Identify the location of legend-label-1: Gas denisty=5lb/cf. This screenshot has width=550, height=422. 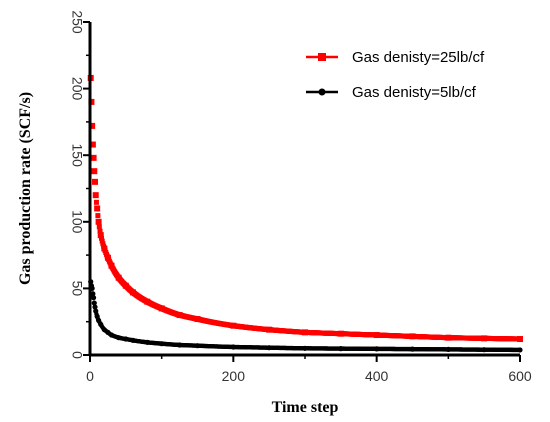
(414, 92).